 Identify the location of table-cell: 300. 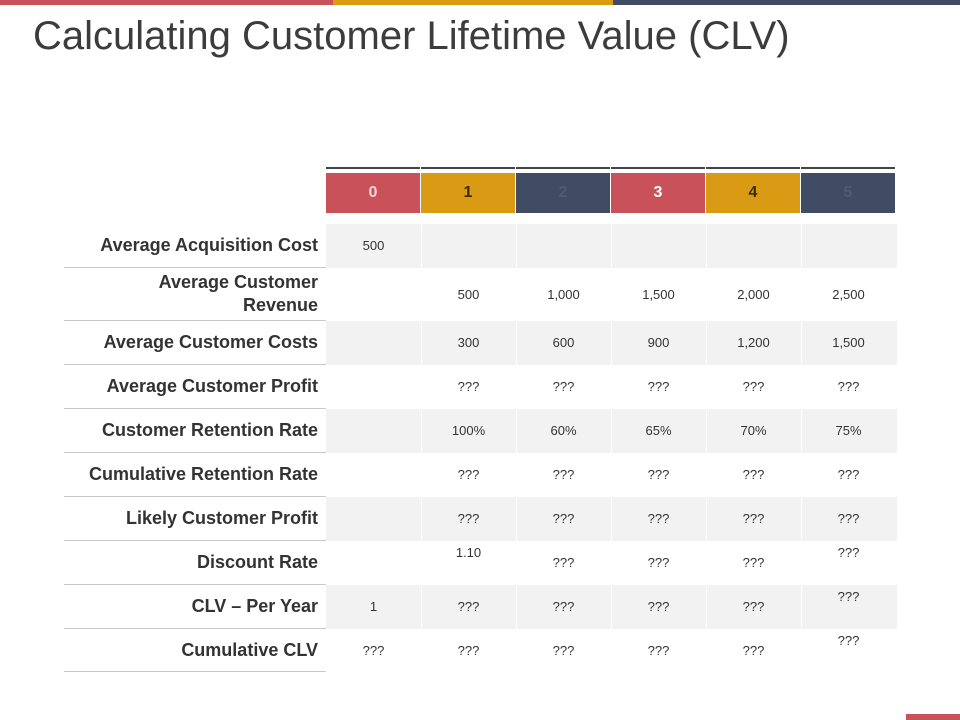
(468, 342).